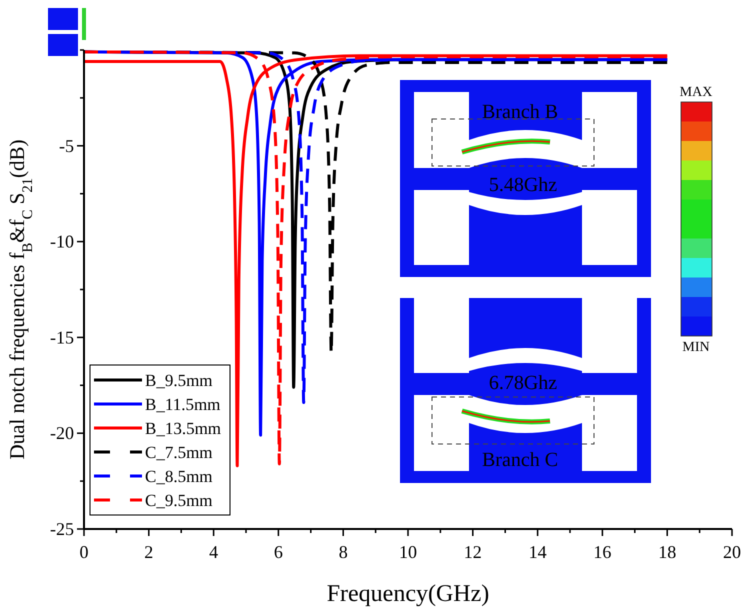 The width and height of the screenshot is (750, 613). Describe the element at coordinates (520, 460) in the screenshot. I see `annotation: Branch C` at that location.